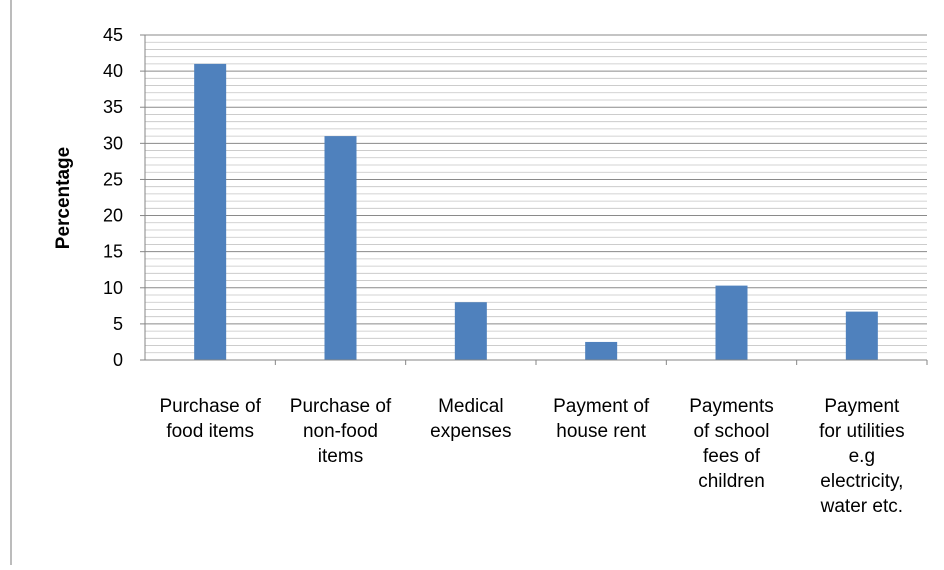 The width and height of the screenshot is (944, 570). Describe the element at coordinates (601, 406) in the screenshot. I see `x-tick-label-line: Payment of` at that location.